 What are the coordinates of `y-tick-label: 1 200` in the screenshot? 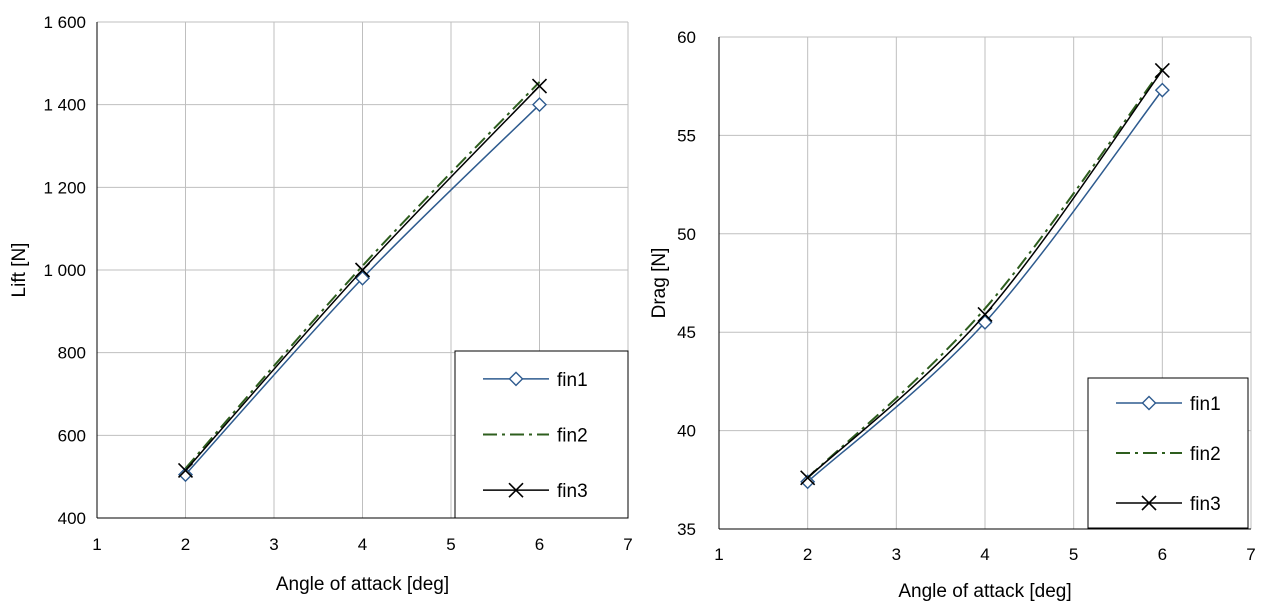 It's located at (64, 187).